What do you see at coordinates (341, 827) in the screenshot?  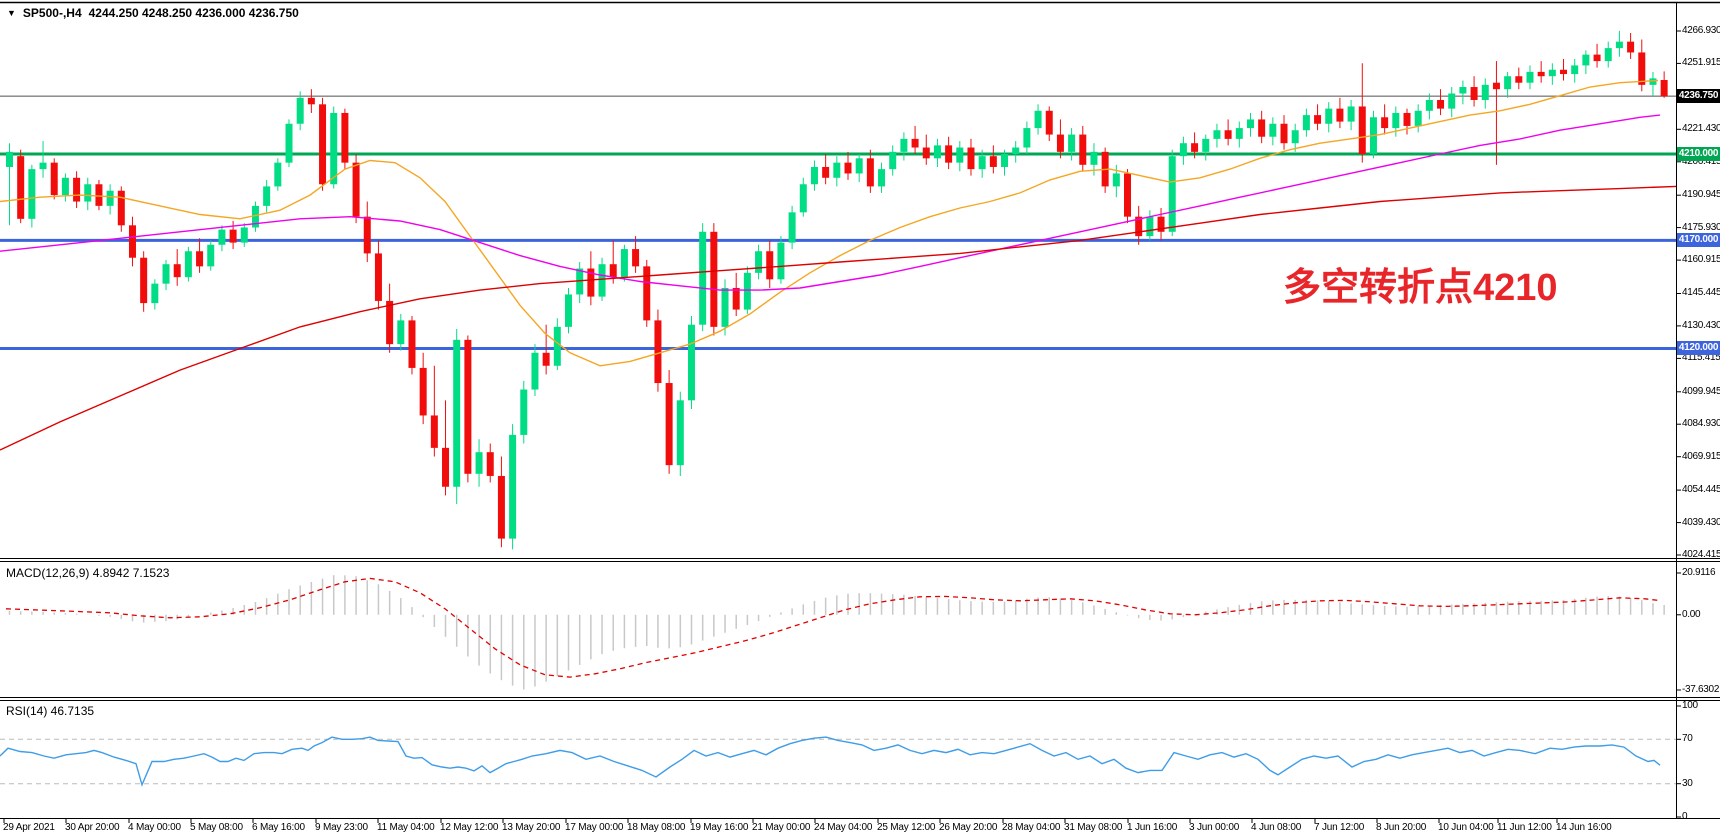 I see `time-axis-label: 9 May 23:00` at bounding box center [341, 827].